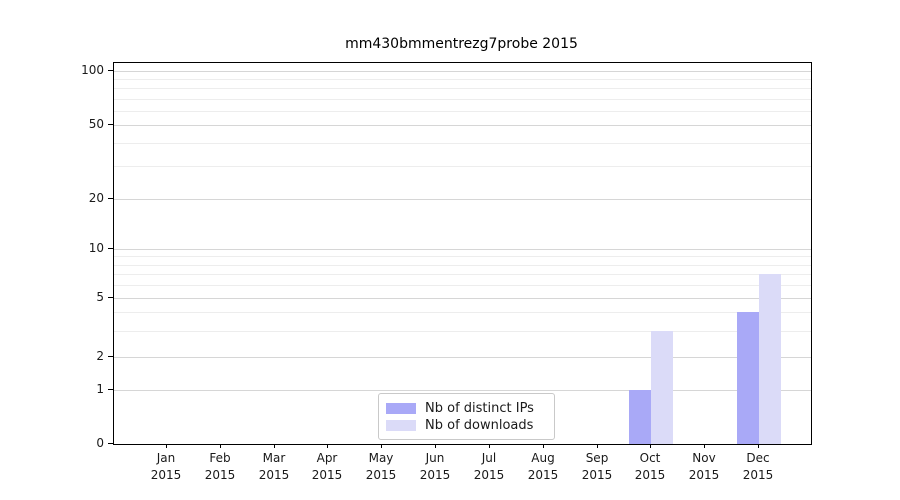 This screenshot has width=900, height=500. What do you see at coordinates (597, 458) in the screenshot?
I see `x-tick-label-line: Sep` at bounding box center [597, 458].